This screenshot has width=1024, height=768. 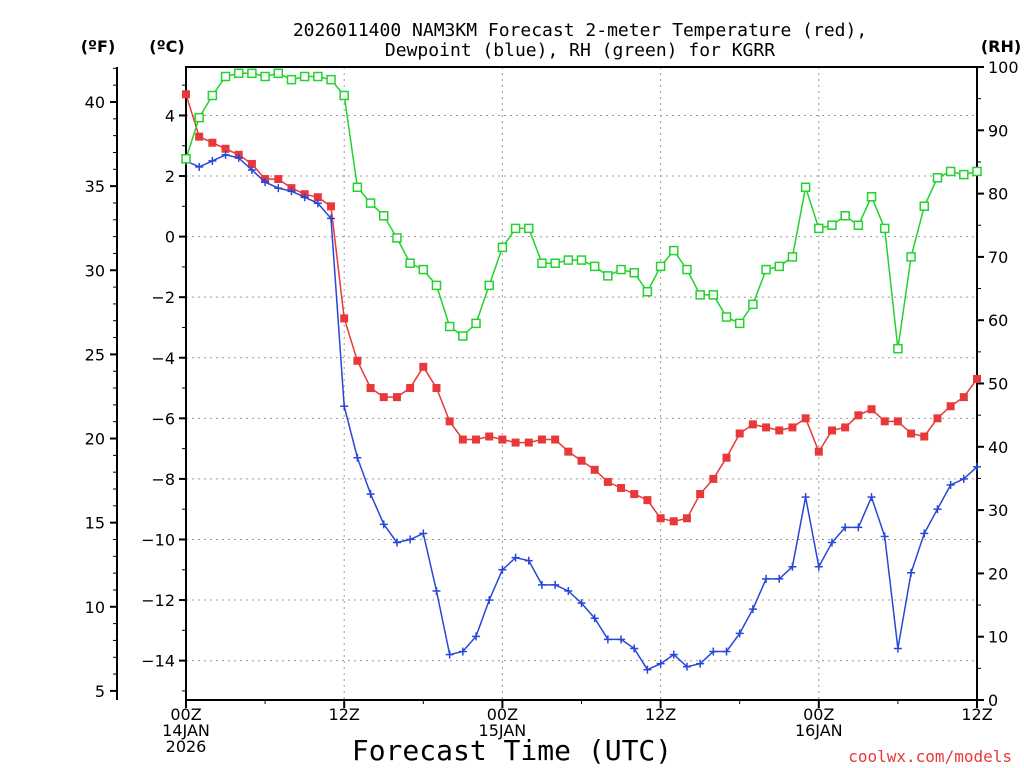 I want to click on x-tick-label: 16JAN, so click(x=819, y=730).